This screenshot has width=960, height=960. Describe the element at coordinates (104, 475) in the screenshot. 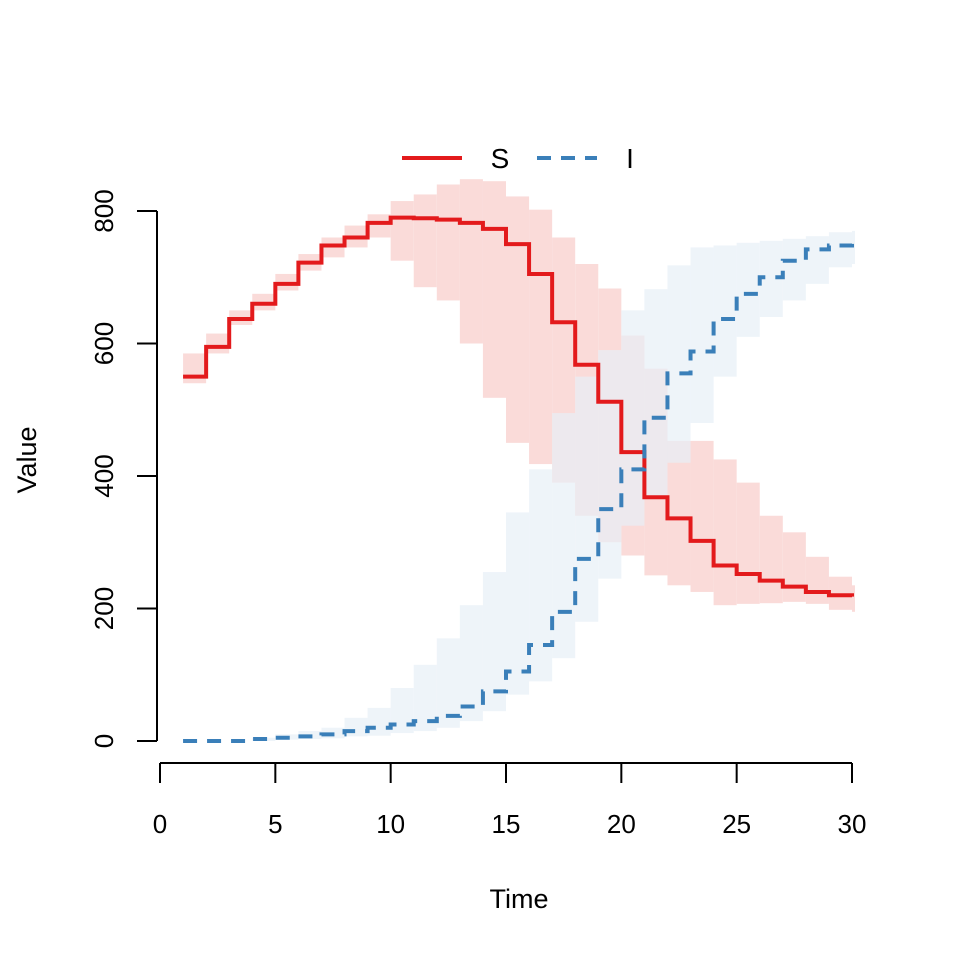

I see `y-tick-label: 400` at that location.